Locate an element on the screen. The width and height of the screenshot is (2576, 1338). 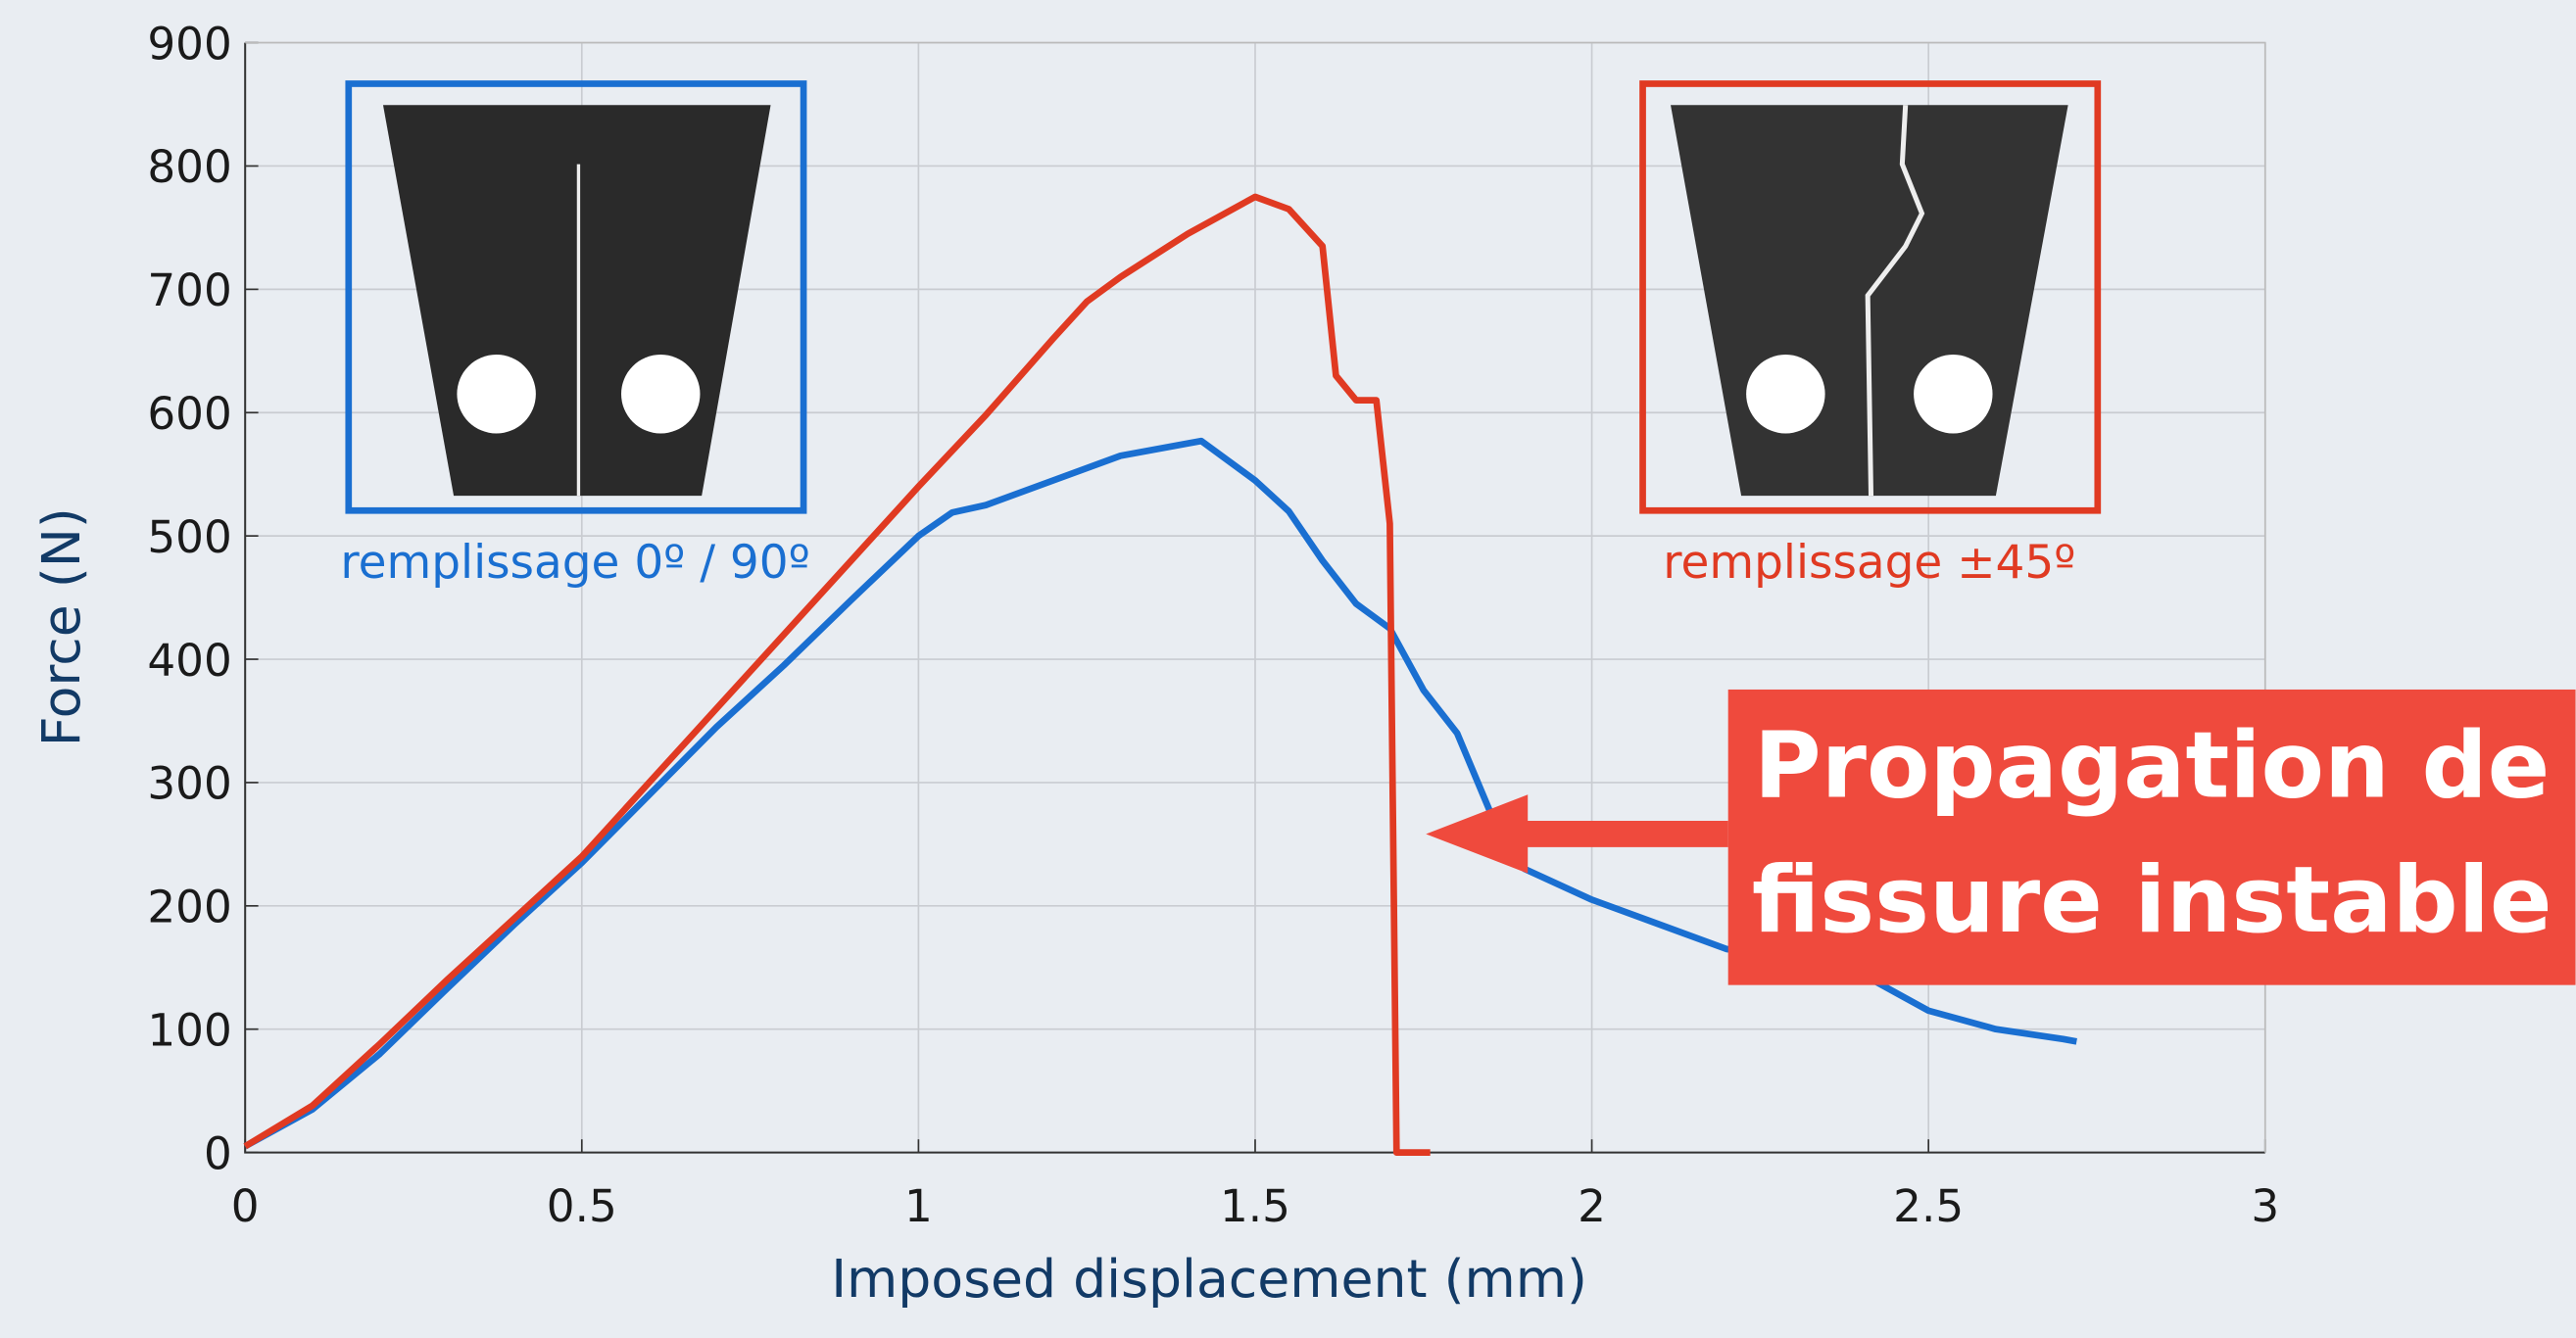
x-tick-label: 0 is located at coordinates (245, 1206).